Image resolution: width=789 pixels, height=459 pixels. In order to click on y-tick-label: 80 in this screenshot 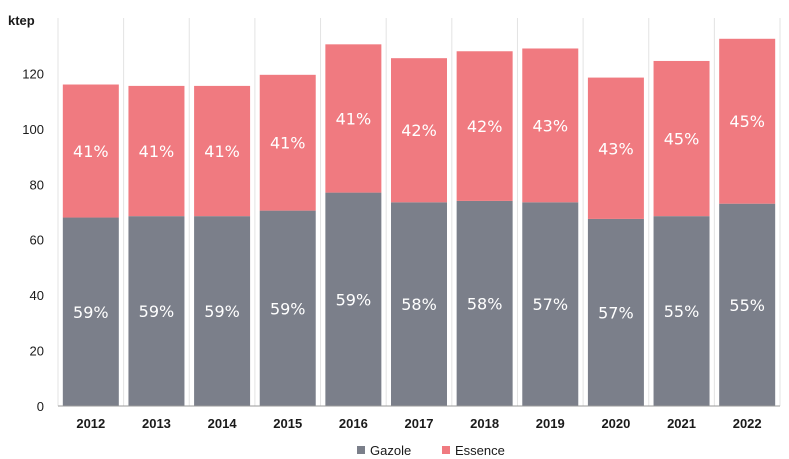, I will do `click(37, 184)`.